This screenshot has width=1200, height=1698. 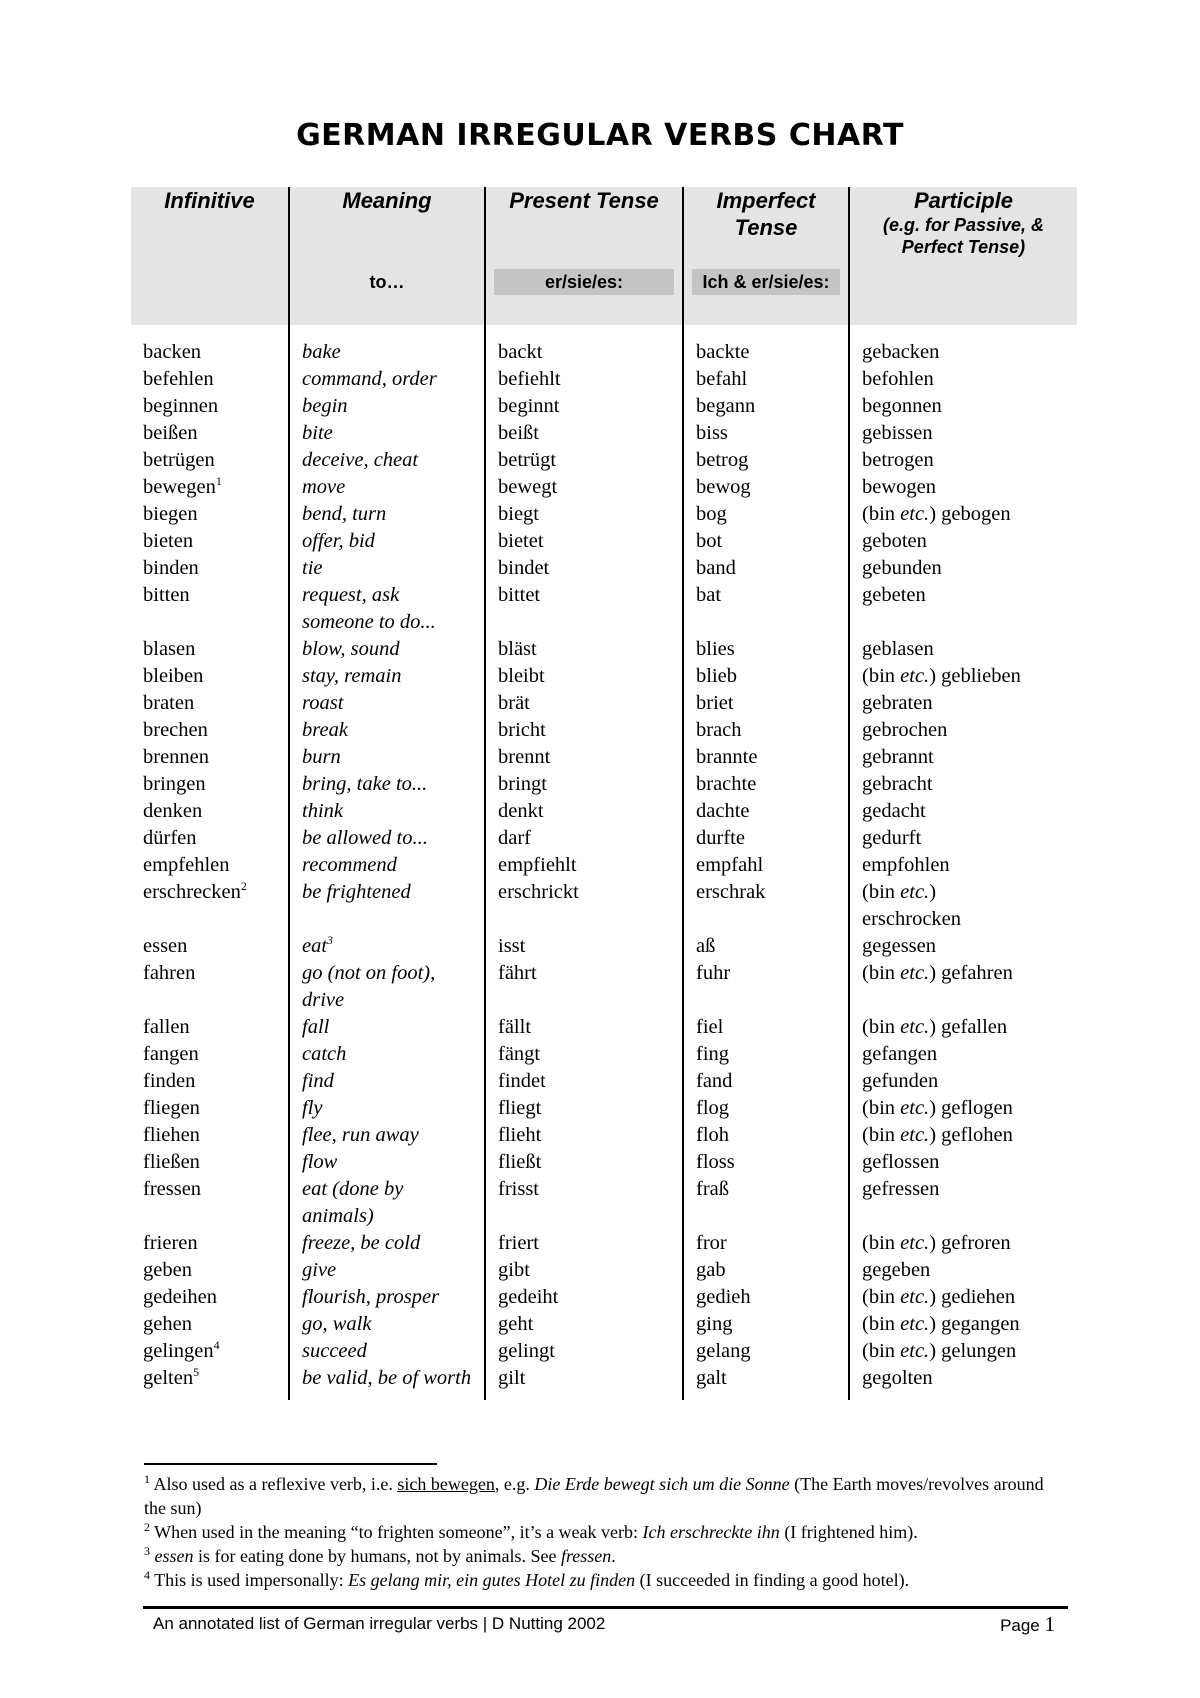 What do you see at coordinates (324, 487) in the screenshot?
I see `meaning: move` at bounding box center [324, 487].